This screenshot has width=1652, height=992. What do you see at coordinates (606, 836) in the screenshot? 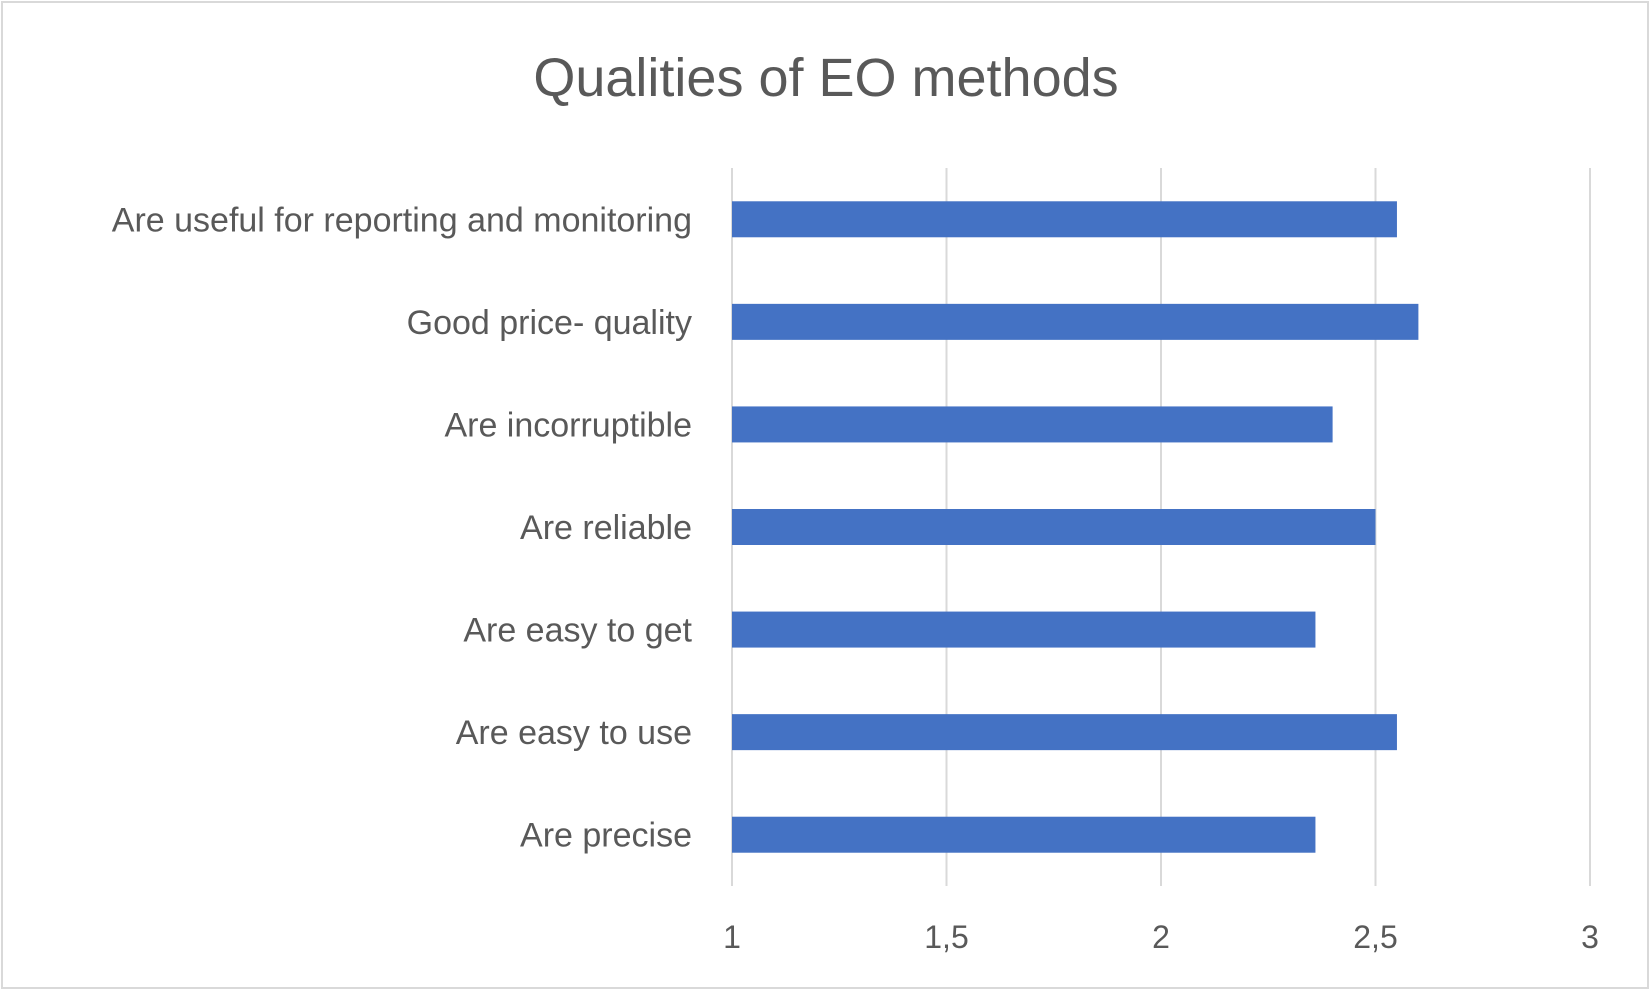
I see `category-label: Are precise` at bounding box center [606, 836].